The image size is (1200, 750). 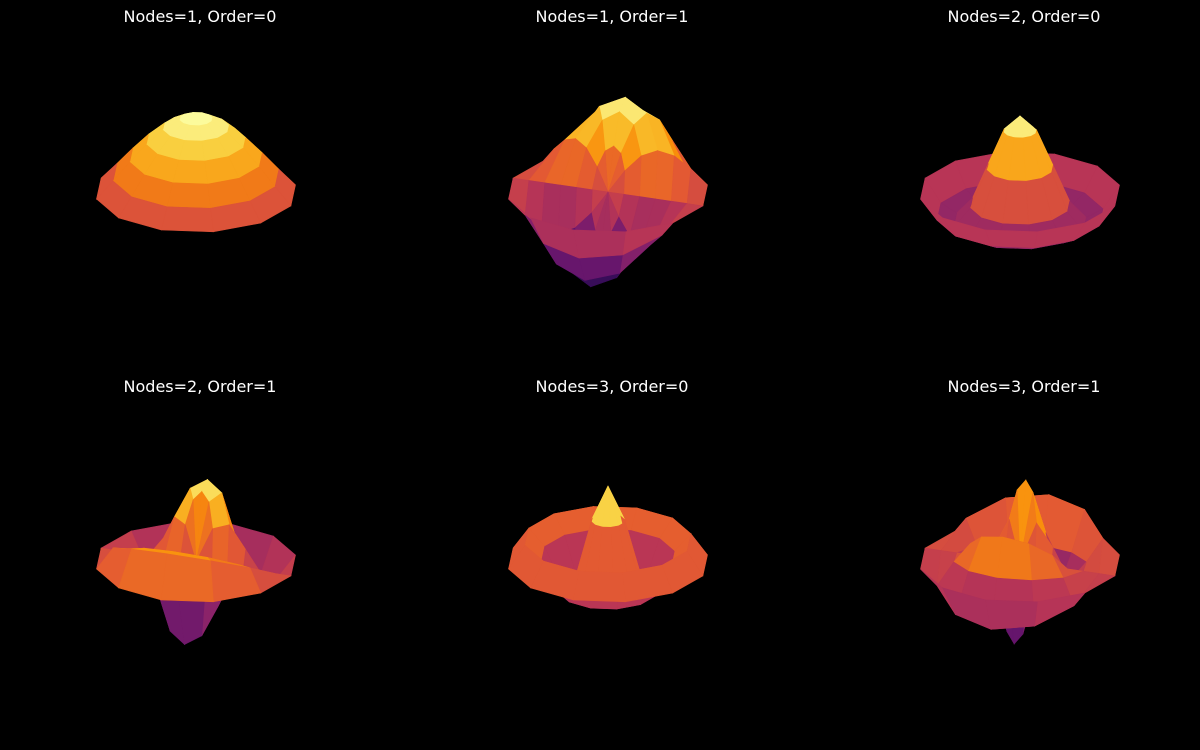 I want to click on panel-title: Nodes=1, Order=0, so click(x=200, y=16).